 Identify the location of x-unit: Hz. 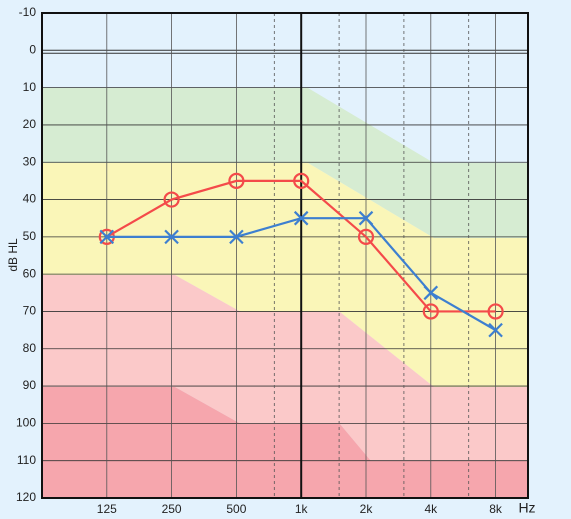
(526, 508).